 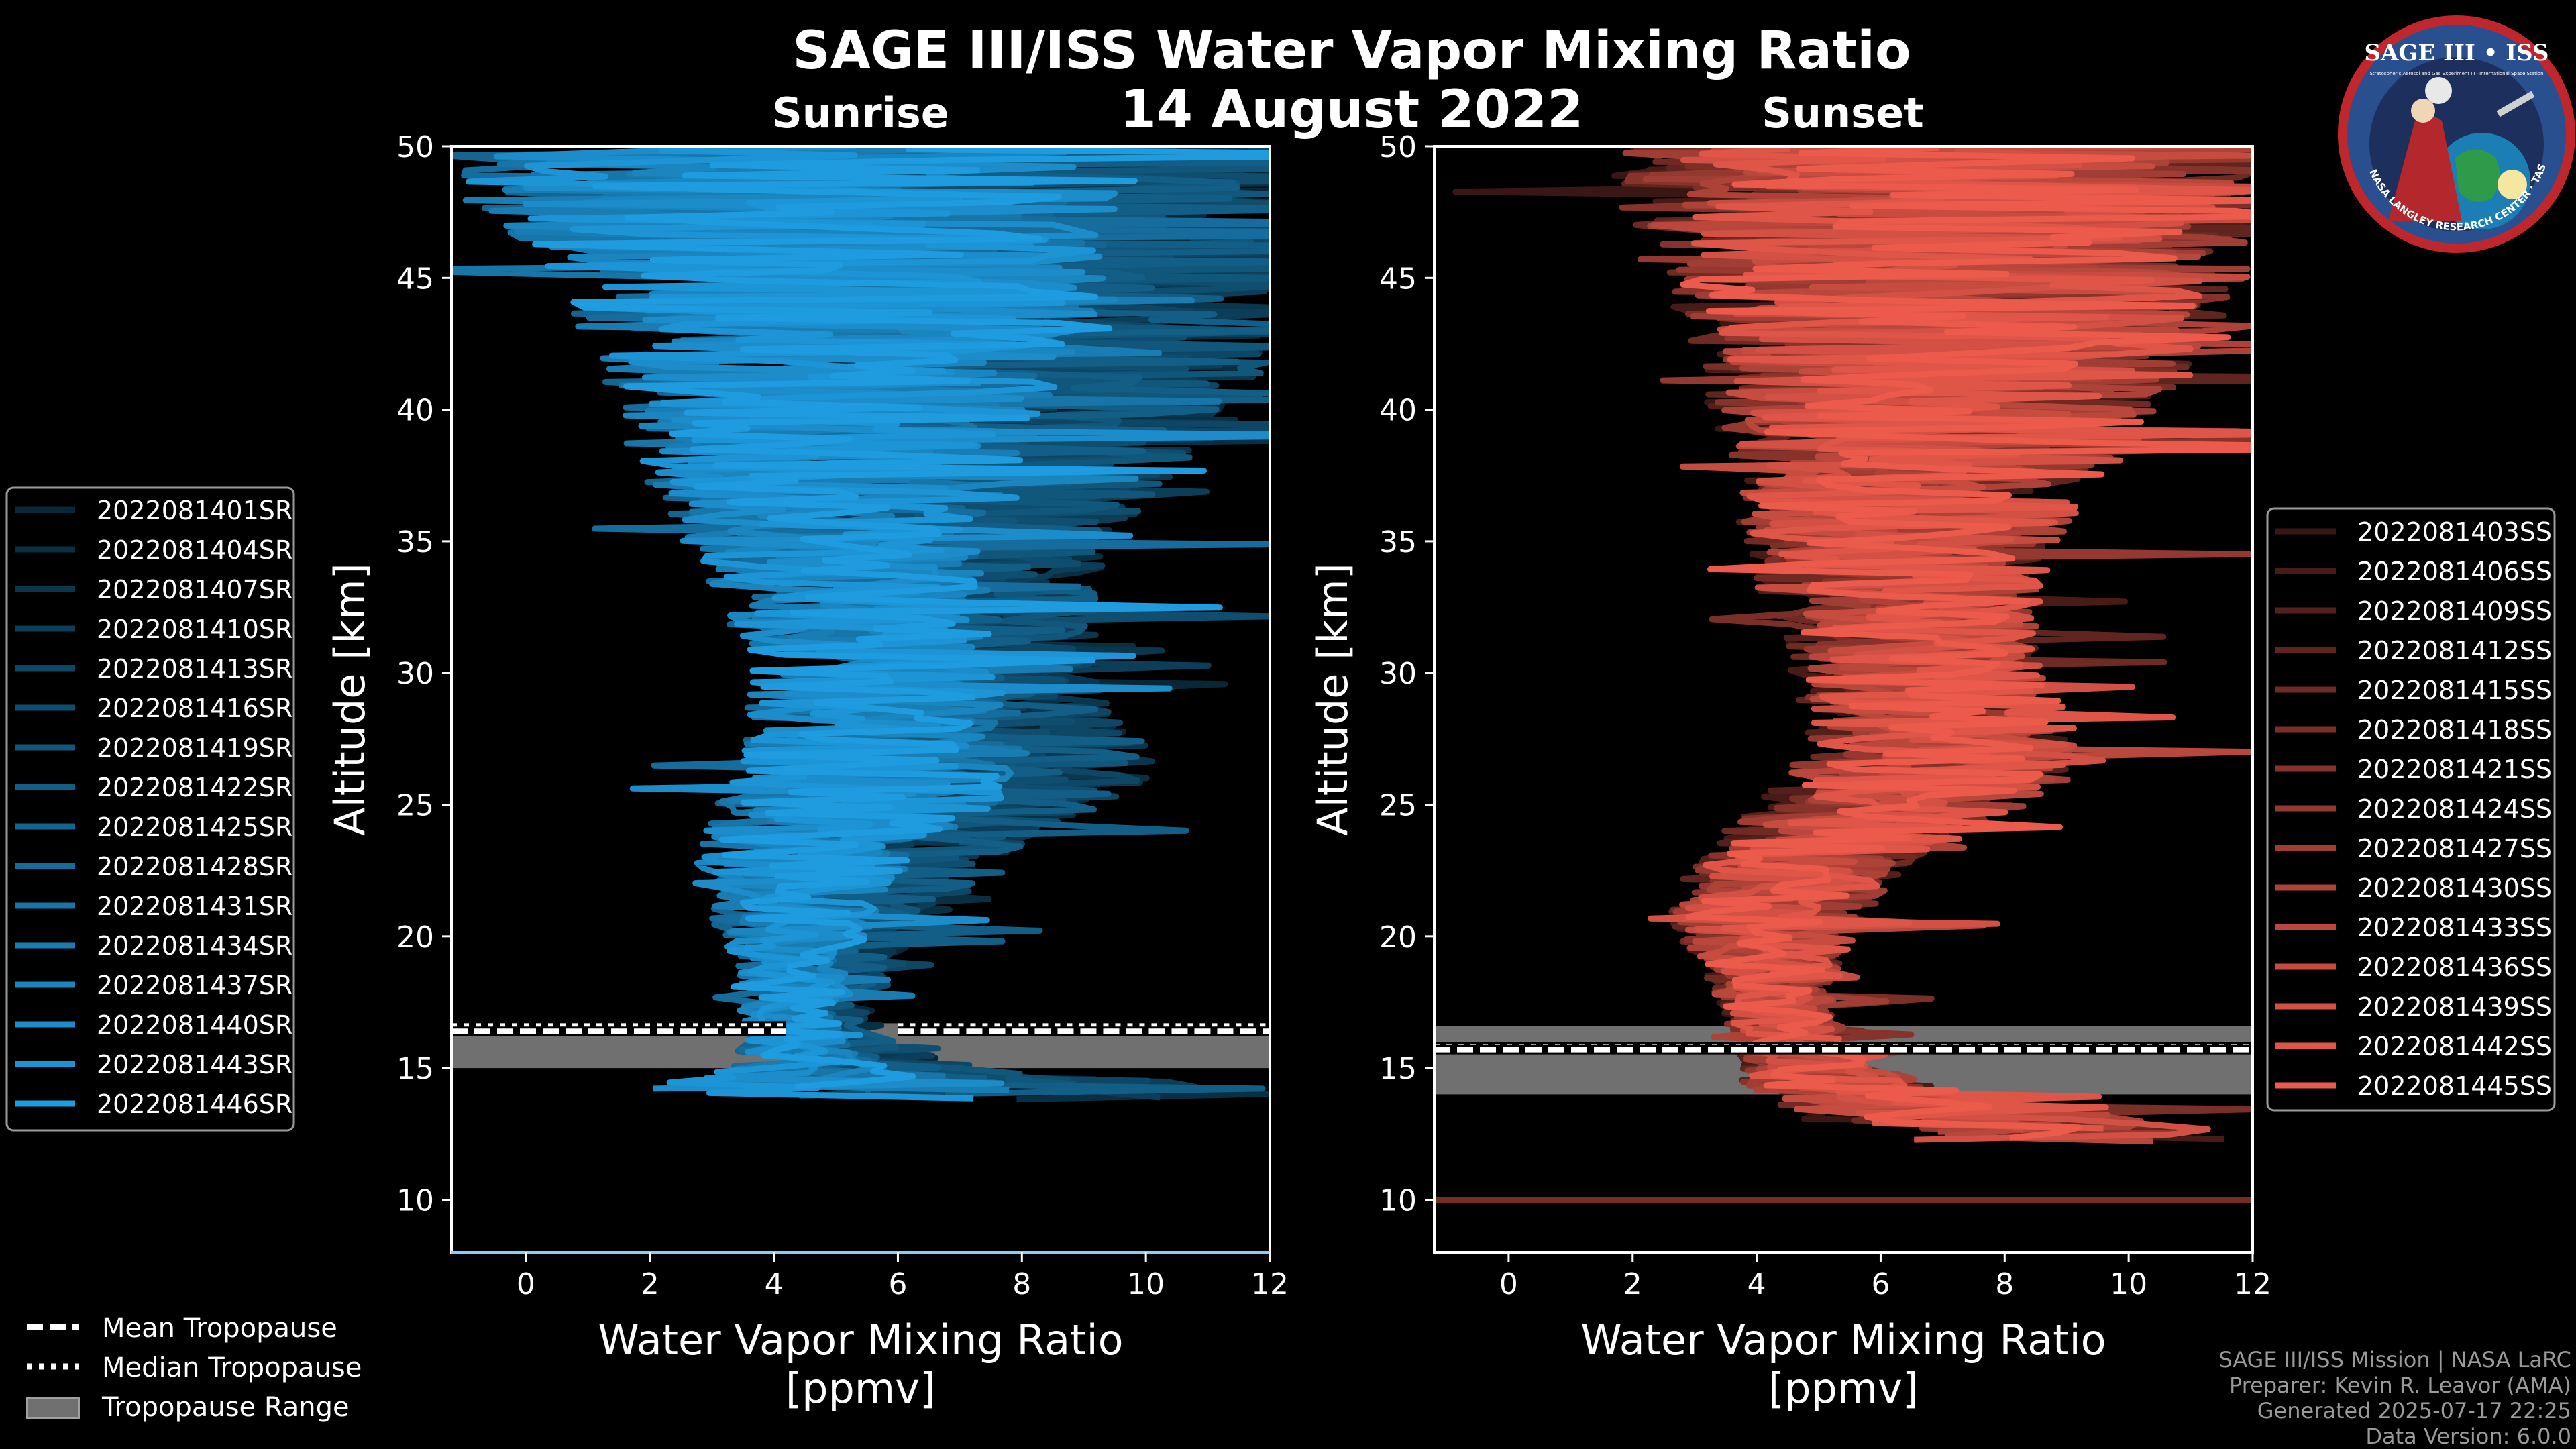 I want to click on legend-label-2022081433SS: 2022081433SS, so click(x=2454, y=928).